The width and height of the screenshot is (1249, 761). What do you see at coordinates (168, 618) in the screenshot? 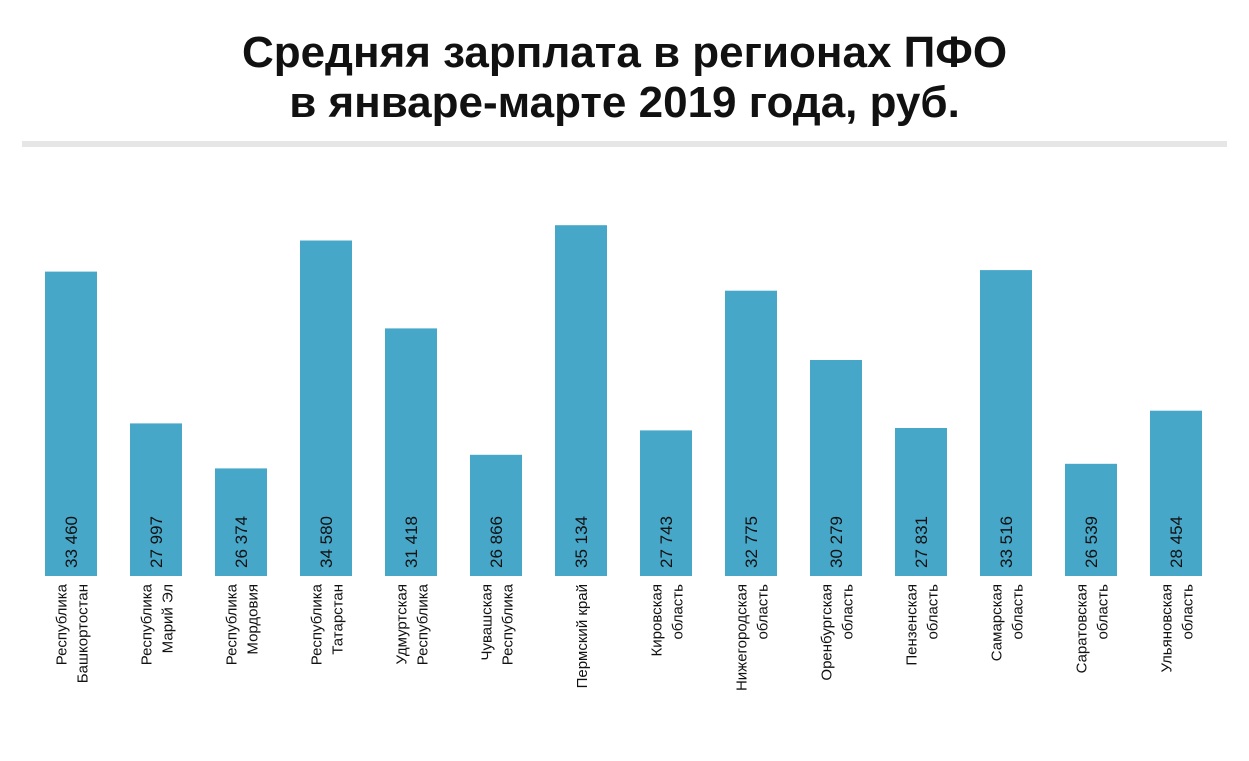
I see `category-label-2-line-2: Марий Эл` at bounding box center [168, 618].